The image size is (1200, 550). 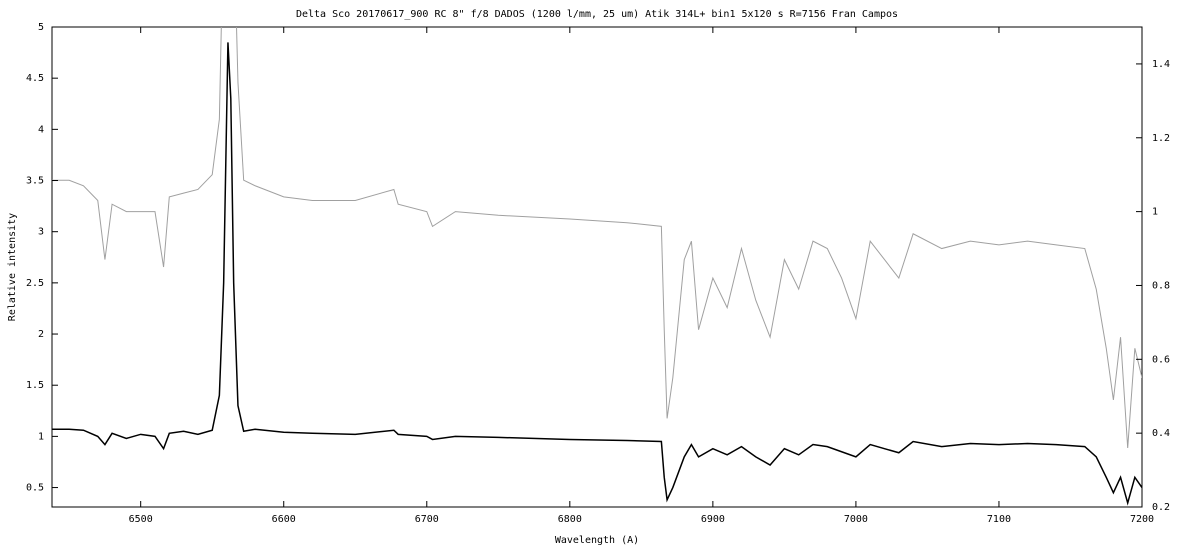 I want to click on x-tick-label: 6600, so click(x=284, y=519).